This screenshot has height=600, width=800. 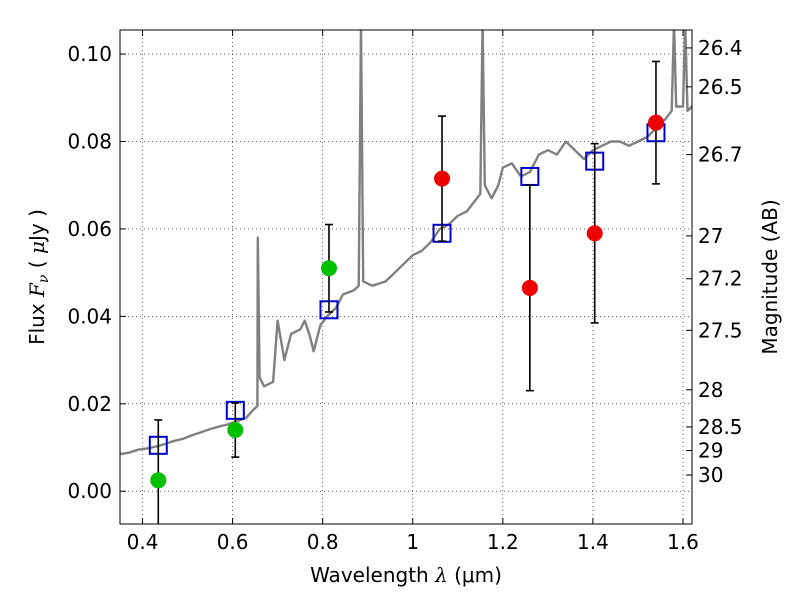 What do you see at coordinates (89, 404) in the screenshot?
I see `y-tick-label: 0.02` at bounding box center [89, 404].